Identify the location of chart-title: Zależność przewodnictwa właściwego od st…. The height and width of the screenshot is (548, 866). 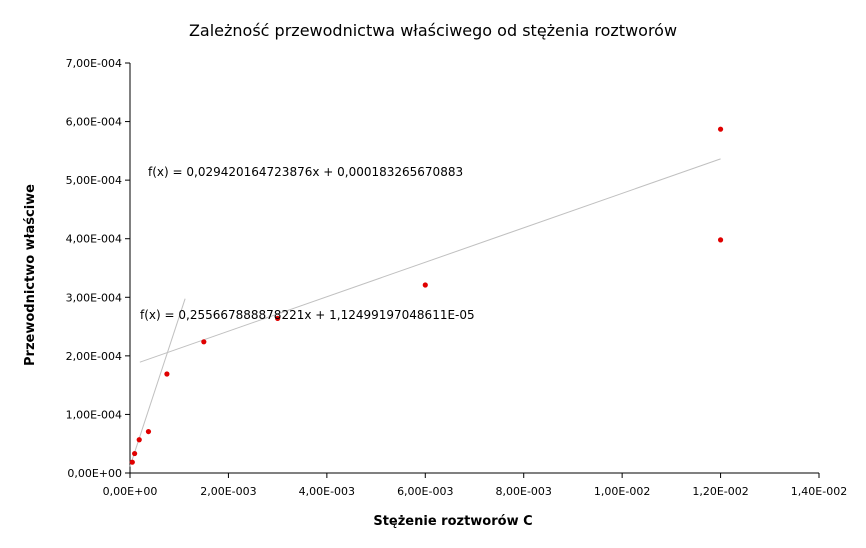
(433, 30).